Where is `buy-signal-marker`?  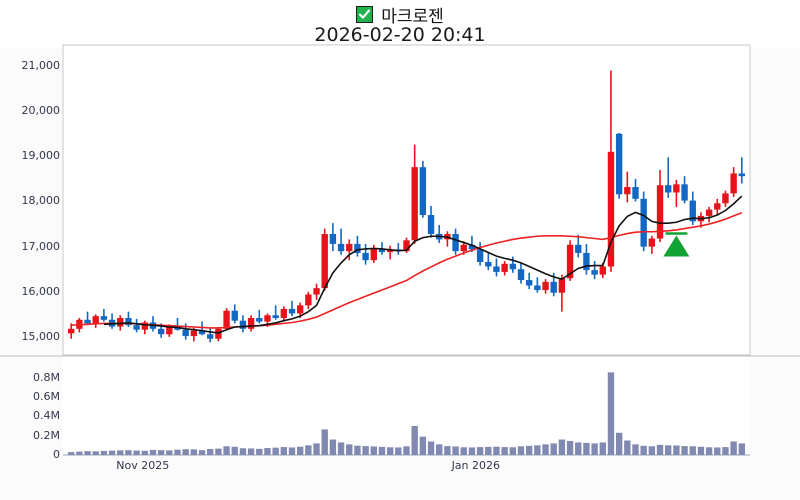
buy-signal-marker is located at coordinates (676, 244).